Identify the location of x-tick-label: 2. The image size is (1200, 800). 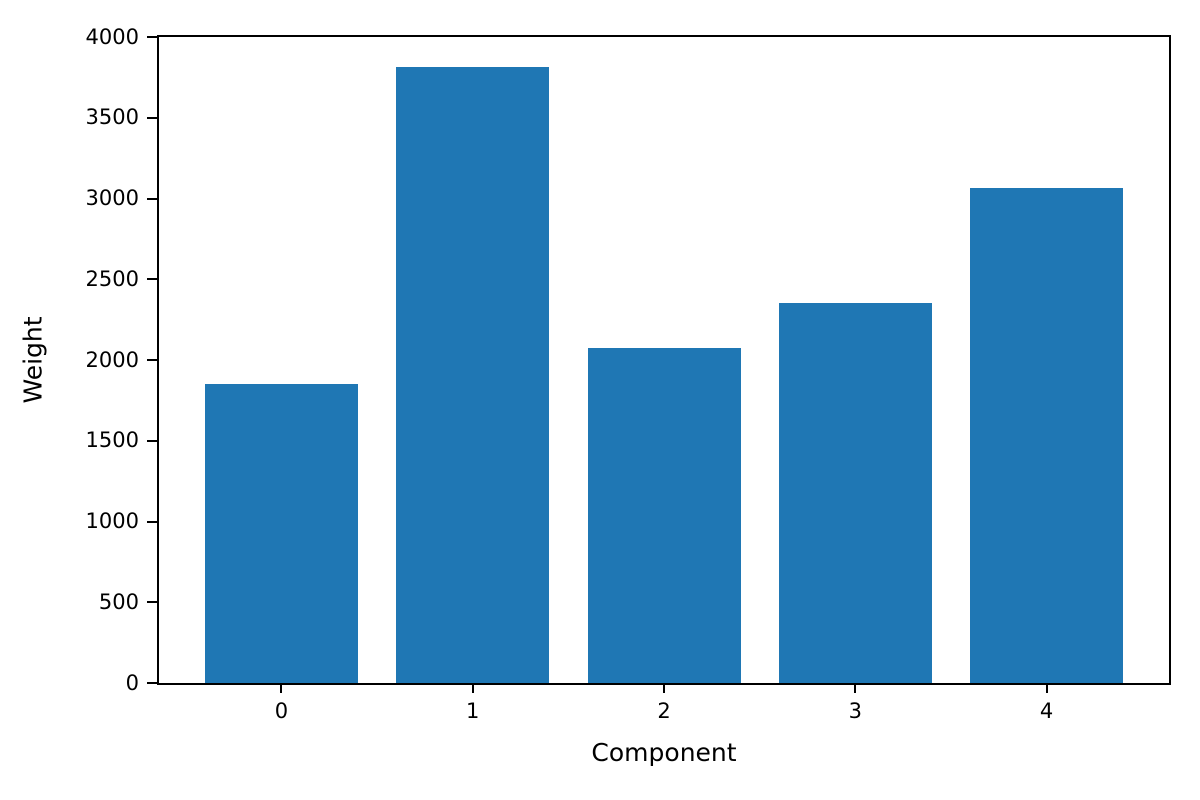
(664, 711).